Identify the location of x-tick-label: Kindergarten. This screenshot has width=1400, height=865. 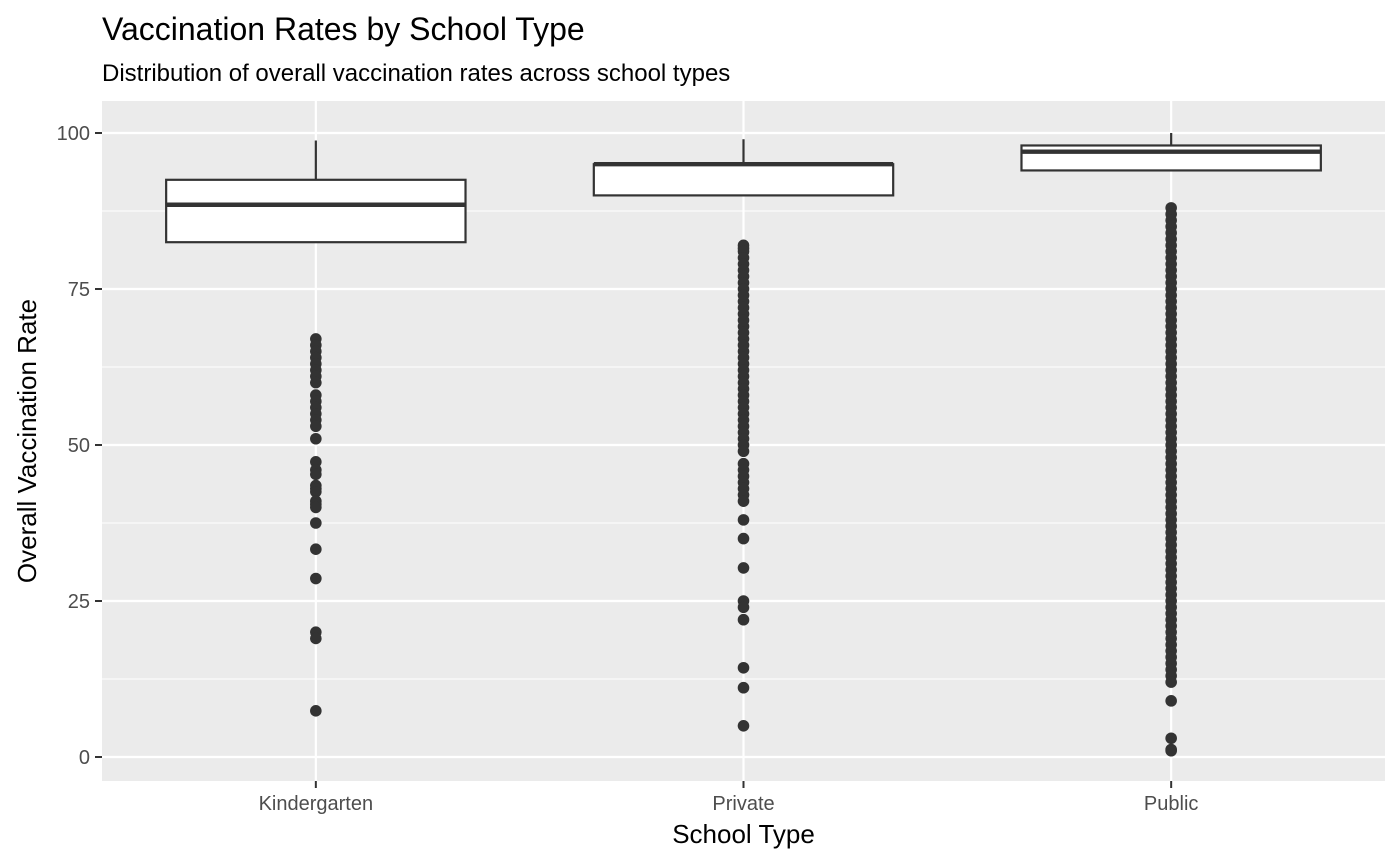
(316, 804).